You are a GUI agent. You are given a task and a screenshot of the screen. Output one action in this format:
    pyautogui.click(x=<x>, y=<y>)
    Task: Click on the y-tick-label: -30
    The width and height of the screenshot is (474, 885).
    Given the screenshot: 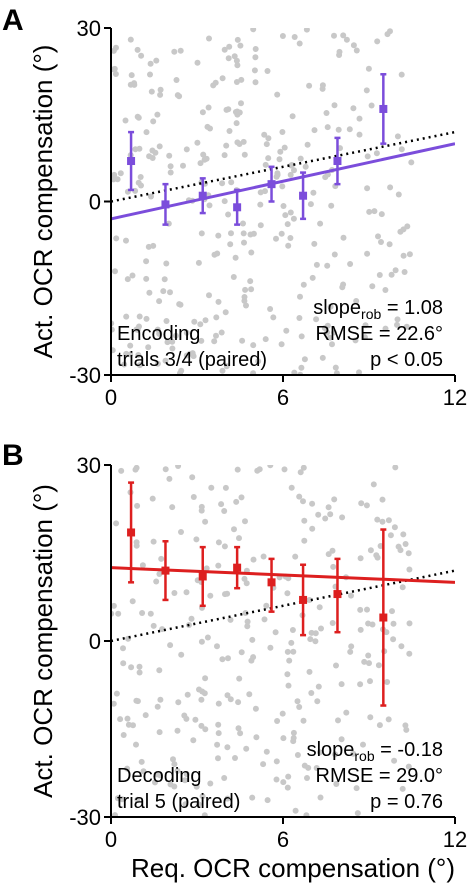 What is the action you would take?
    pyautogui.click(x=85, y=817)
    